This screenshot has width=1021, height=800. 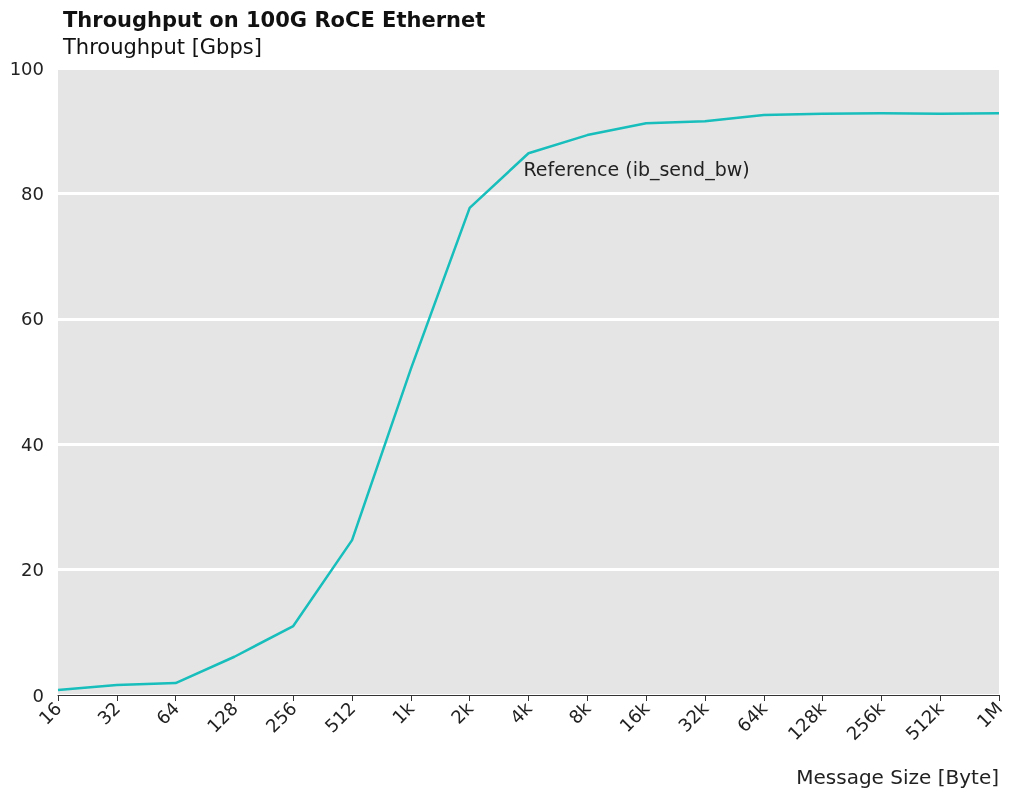 I want to click on y-tick-label: 20, so click(x=32, y=570).